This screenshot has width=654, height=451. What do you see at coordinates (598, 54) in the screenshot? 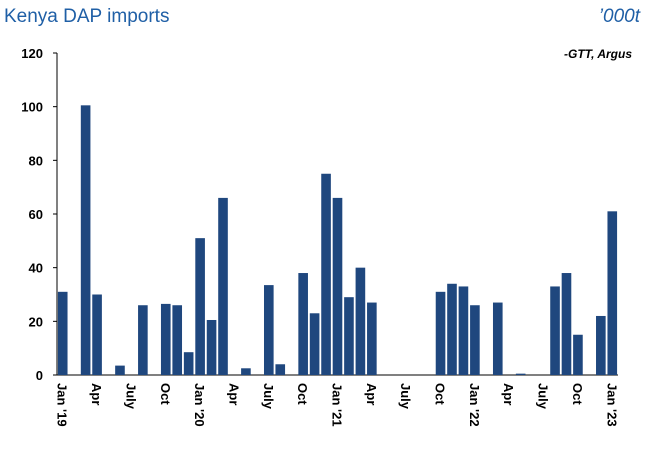
I see `source: -GTT, Argus` at bounding box center [598, 54].